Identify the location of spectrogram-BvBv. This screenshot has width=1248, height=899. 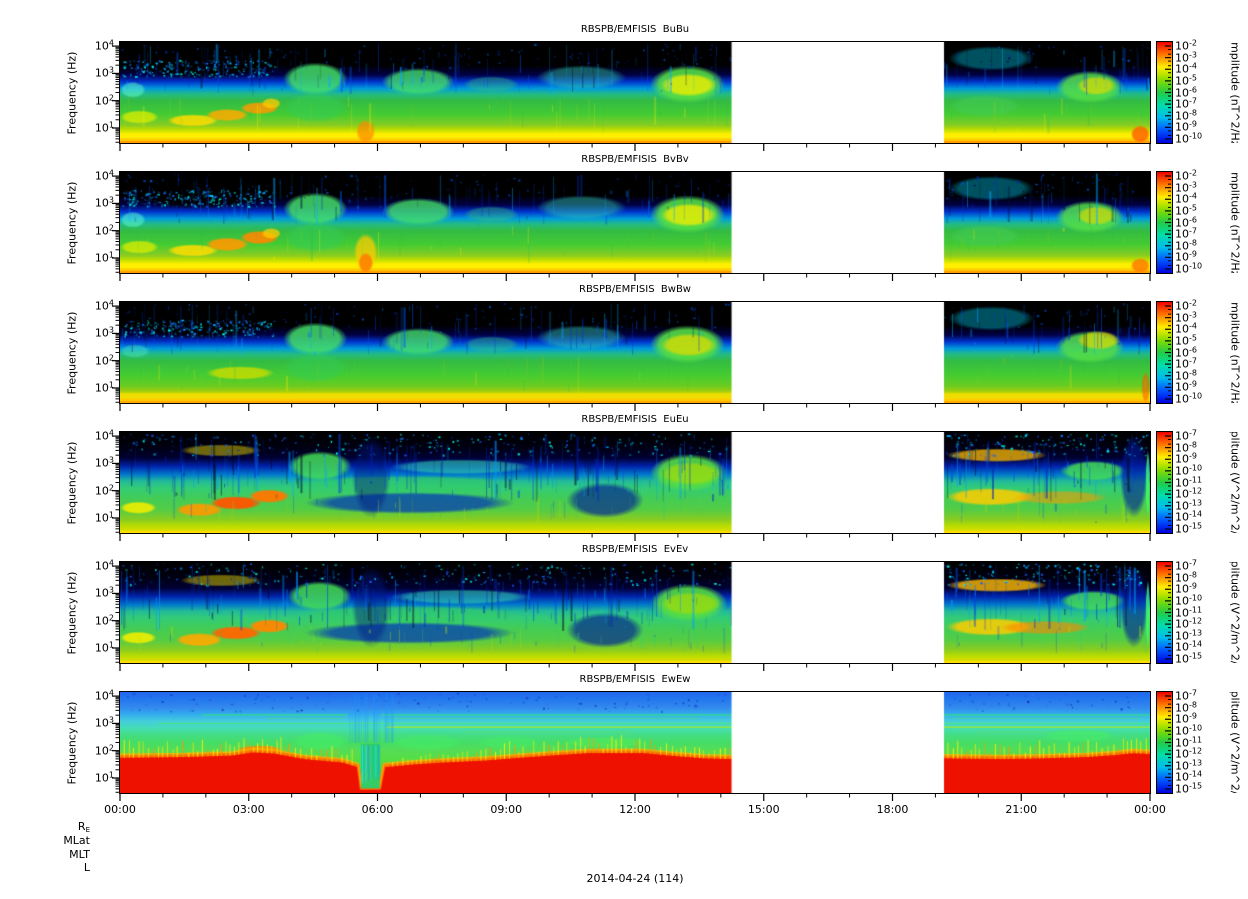
(635, 222).